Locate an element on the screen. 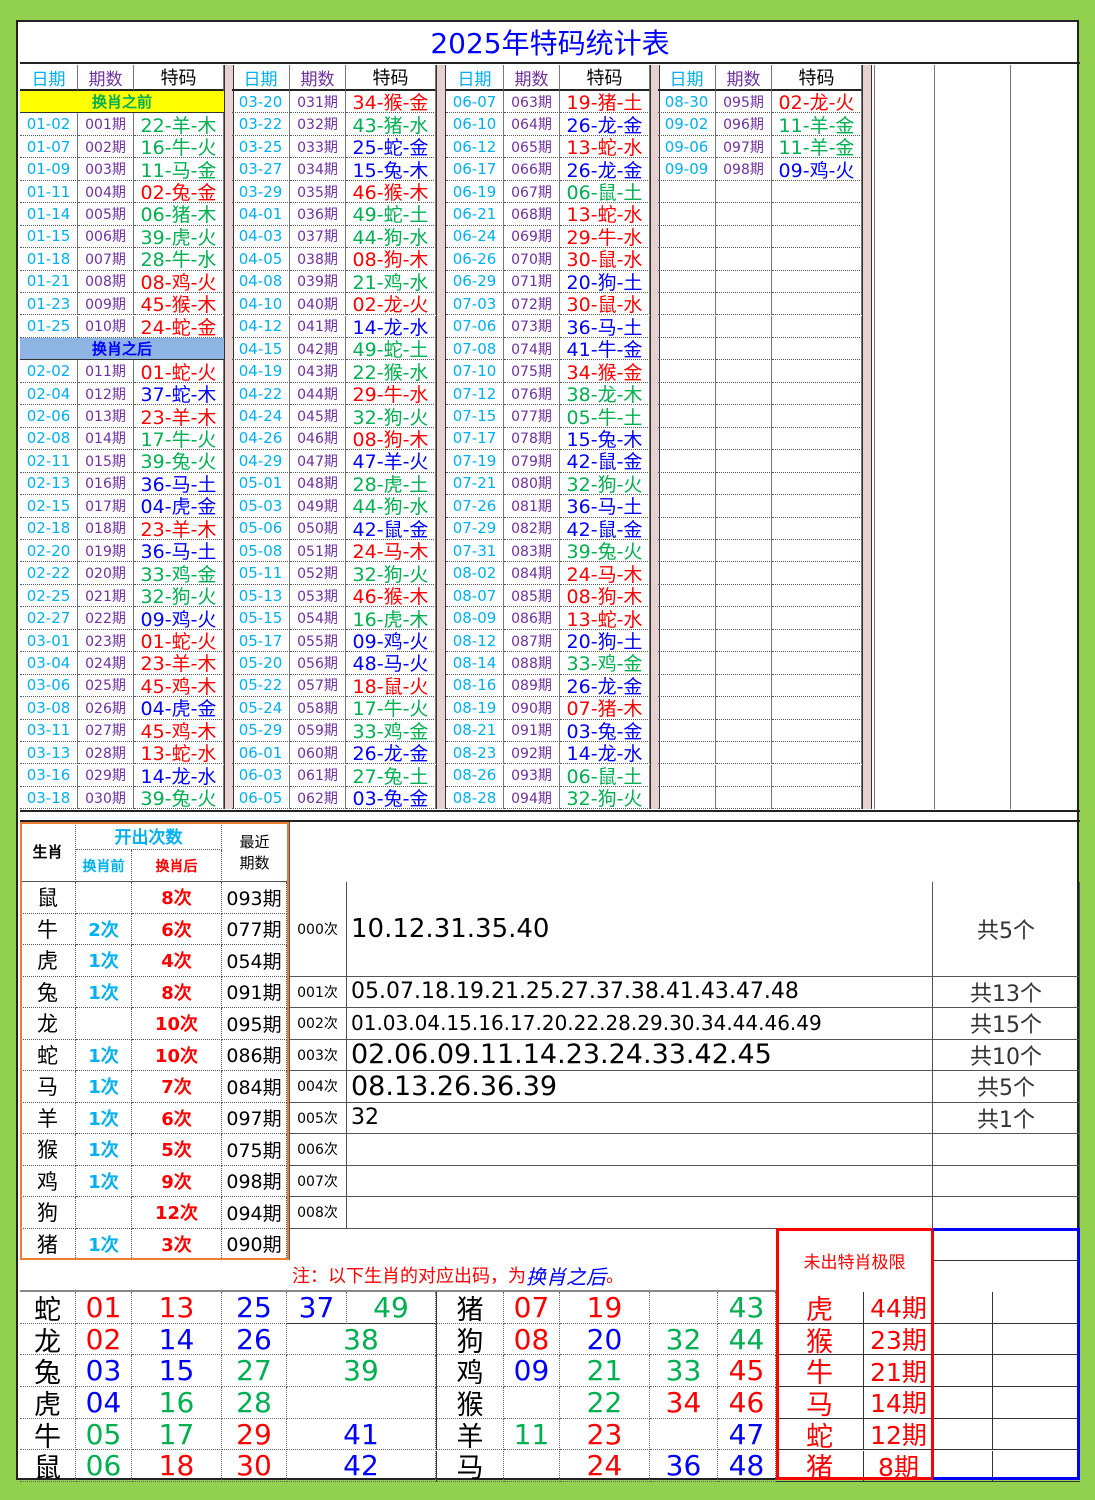  draw-period: 052期 is located at coordinates (318, 573).